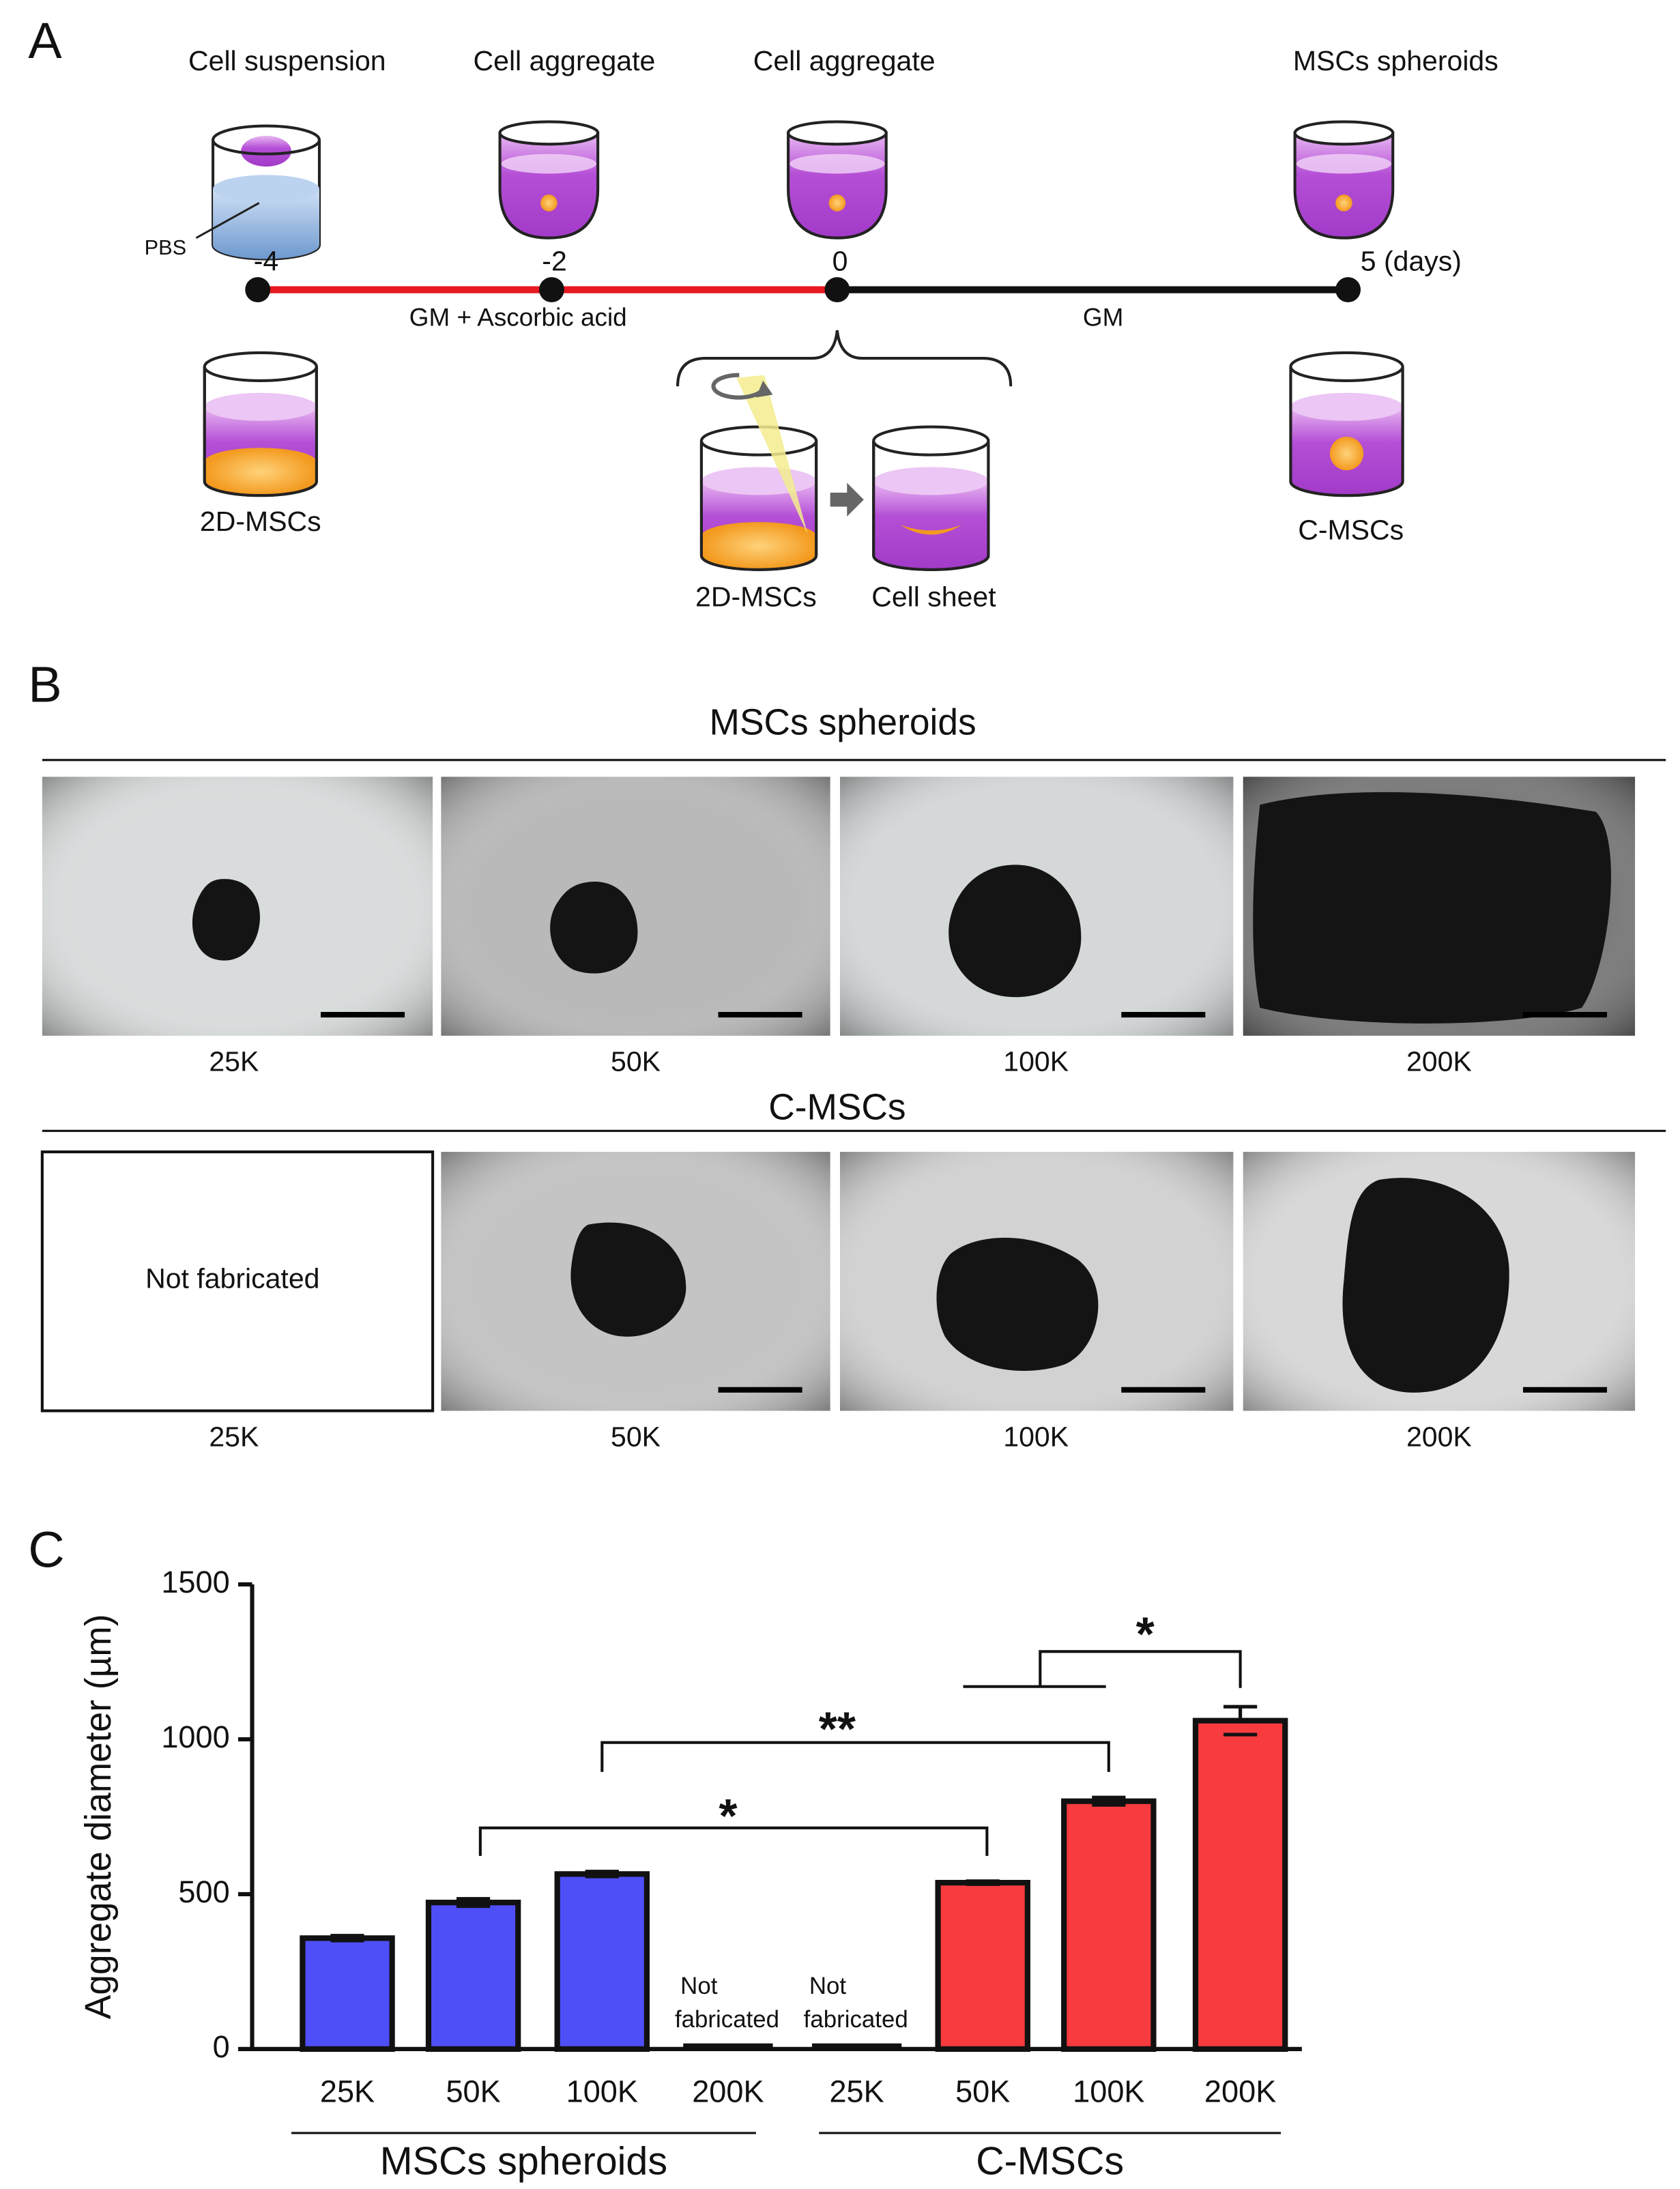 Image resolution: width=1680 pixels, height=2189 pixels. What do you see at coordinates (982, 2091) in the screenshot?
I see `x-tick-label: 50K` at bounding box center [982, 2091].